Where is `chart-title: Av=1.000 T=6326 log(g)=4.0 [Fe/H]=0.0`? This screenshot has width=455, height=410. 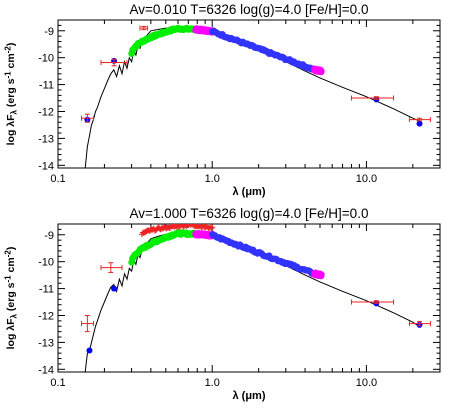
chart-title: Av=1.000 T=6326 log(g)=4.0 [Fe/H]=0.0 is located at coordinates (249, 213).